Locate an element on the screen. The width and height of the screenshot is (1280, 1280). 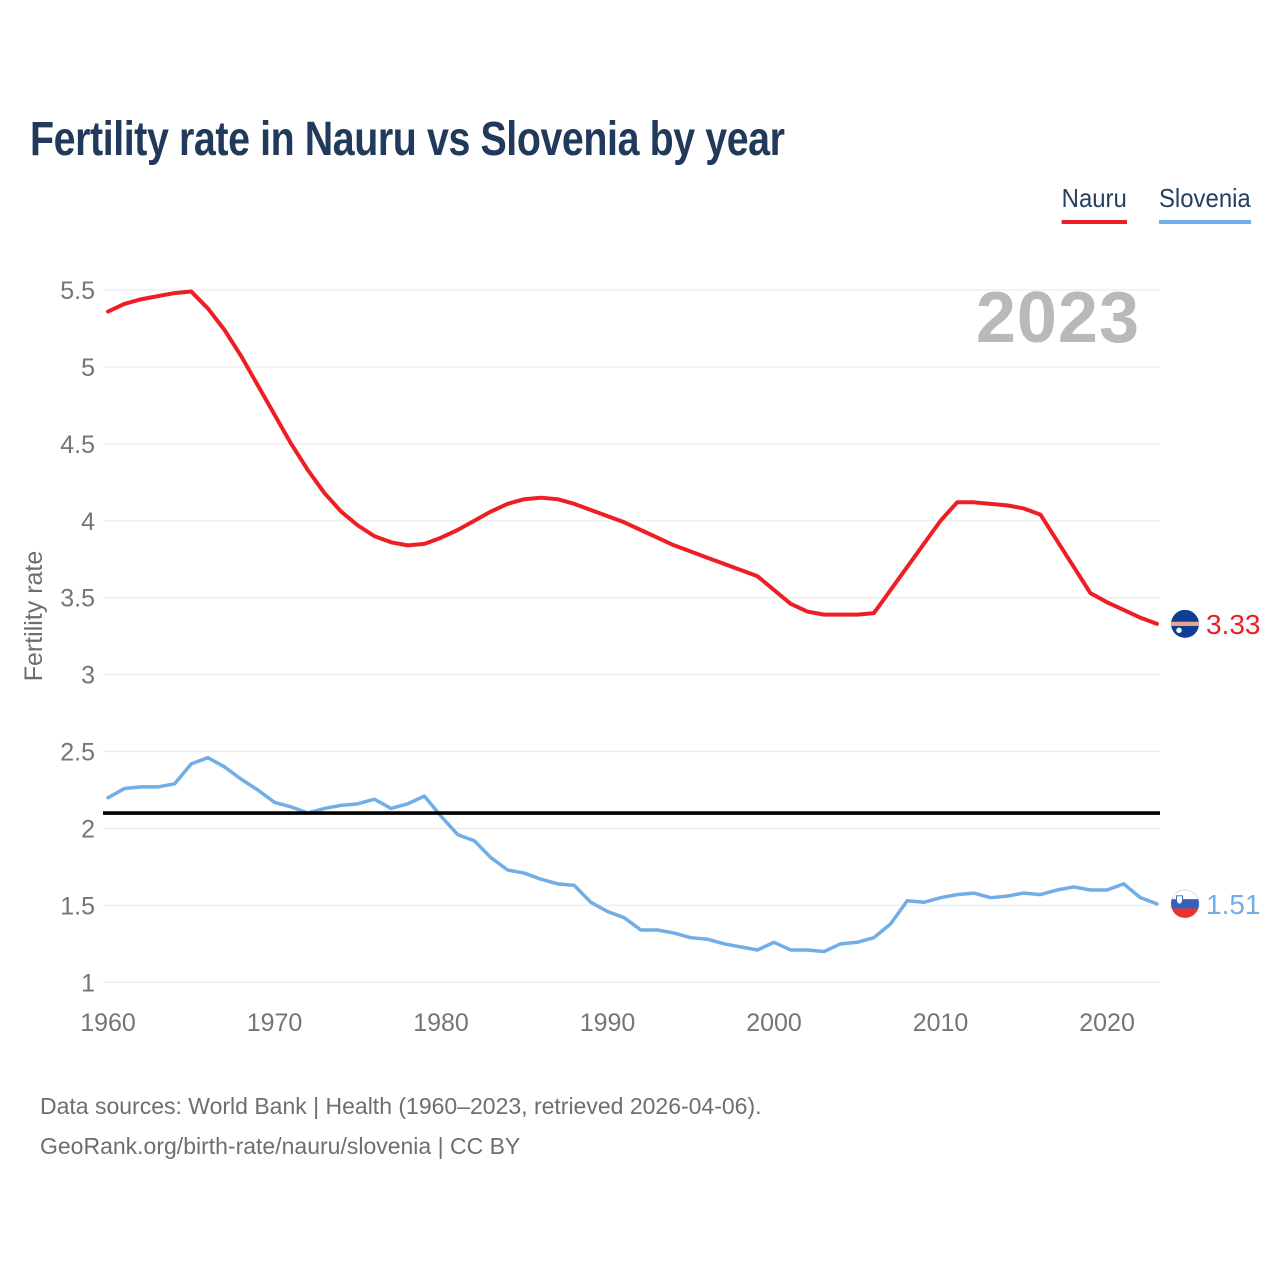
y-tick-2.5: 2.5 is located at coordinates (77, 753).